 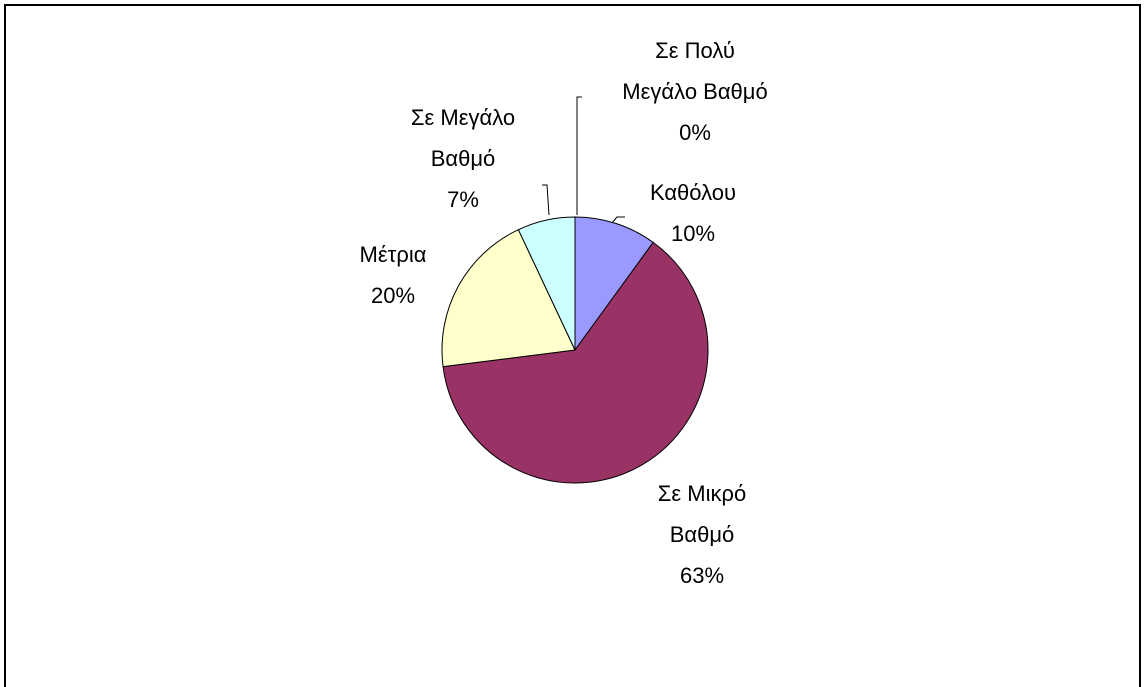 I want to click on data-label: Σε Μεγάλο Βαθμό 7%, so click(x=463, y=158).